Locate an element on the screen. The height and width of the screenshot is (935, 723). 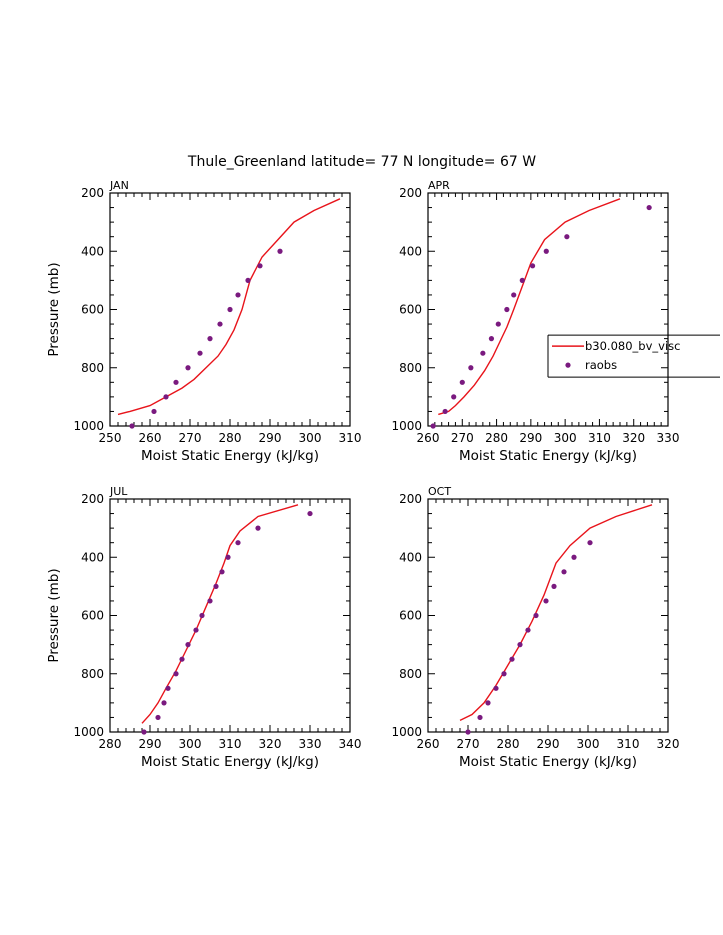
x-tick-label: 320 is located at coordinates (633, 438).